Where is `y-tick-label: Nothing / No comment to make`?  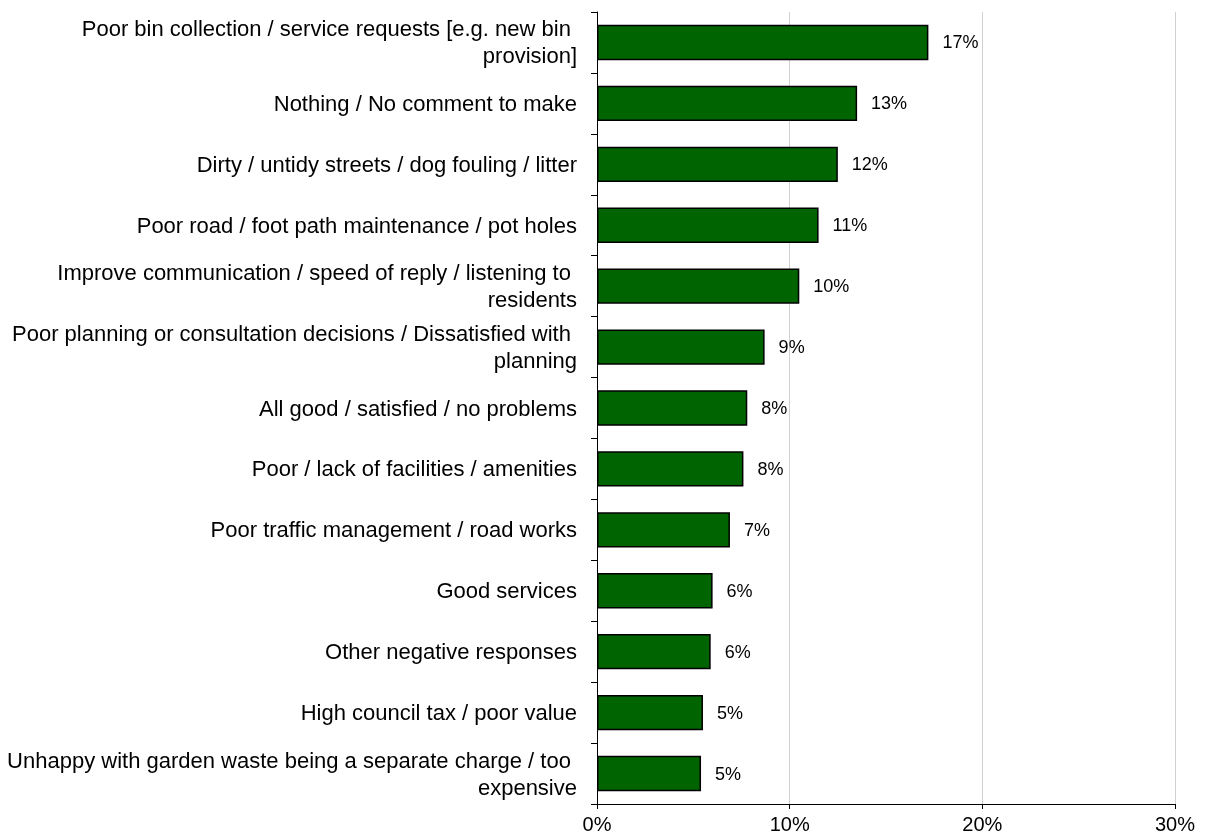
y-tick-label: Nothing / No comment to make is located at coordinates (425, 103).